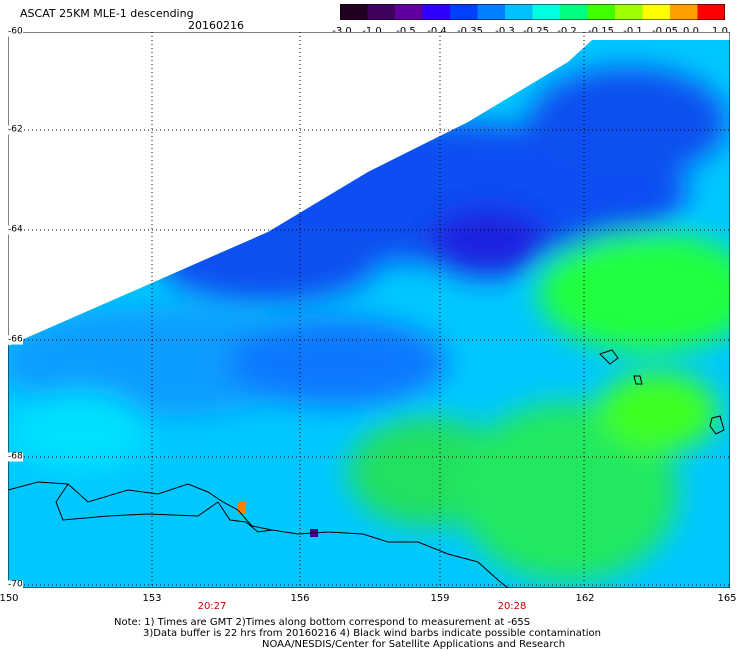 The height and width of the screenshot is (650, 740). Describe the element at coordinates (512, 606) in the screenshot. I see `time-label: 20:28` at that location.